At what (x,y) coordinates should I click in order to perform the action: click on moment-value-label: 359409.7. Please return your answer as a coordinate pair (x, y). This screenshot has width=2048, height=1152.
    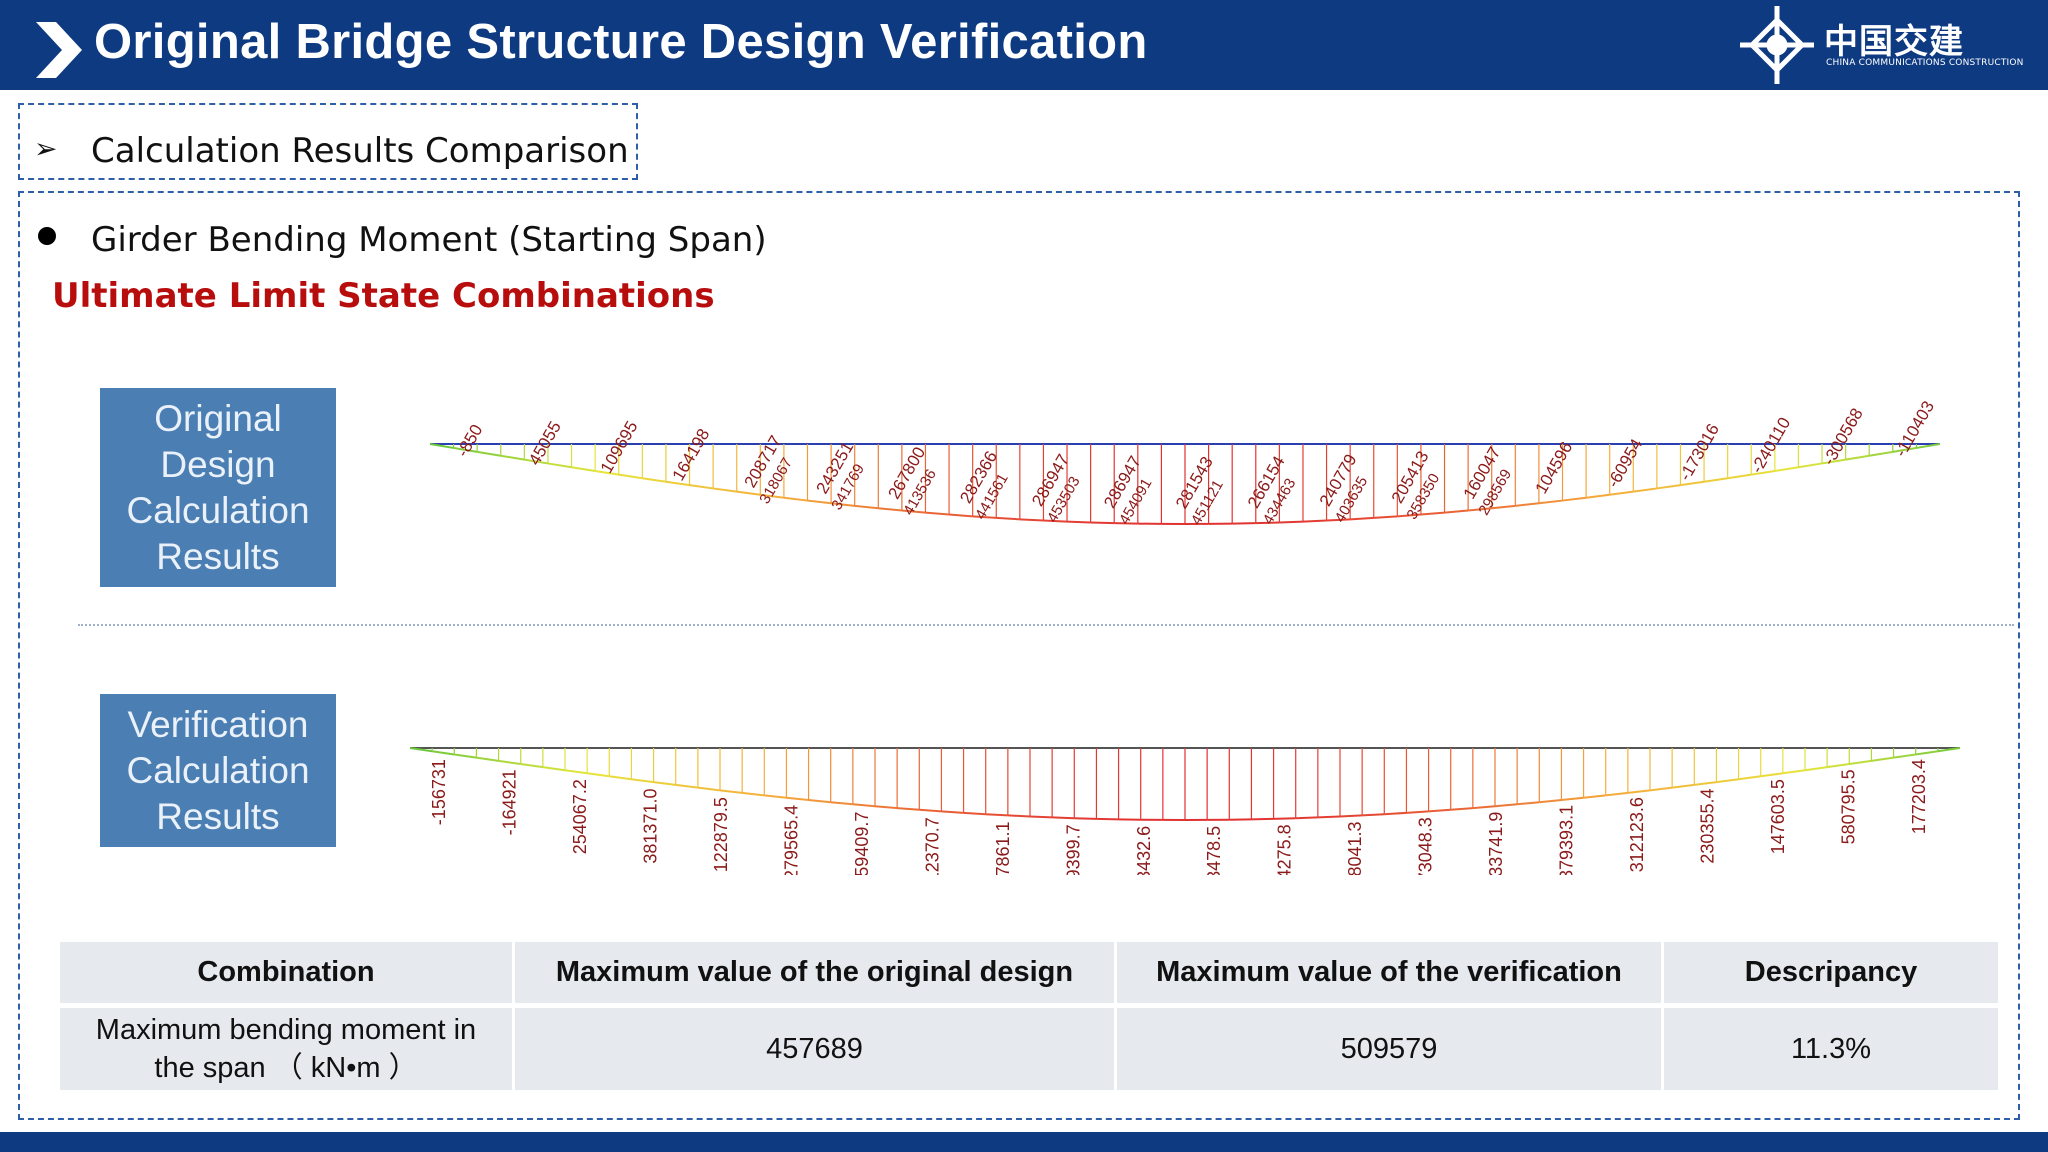
    Looking at the image, I should click on (862, 843).